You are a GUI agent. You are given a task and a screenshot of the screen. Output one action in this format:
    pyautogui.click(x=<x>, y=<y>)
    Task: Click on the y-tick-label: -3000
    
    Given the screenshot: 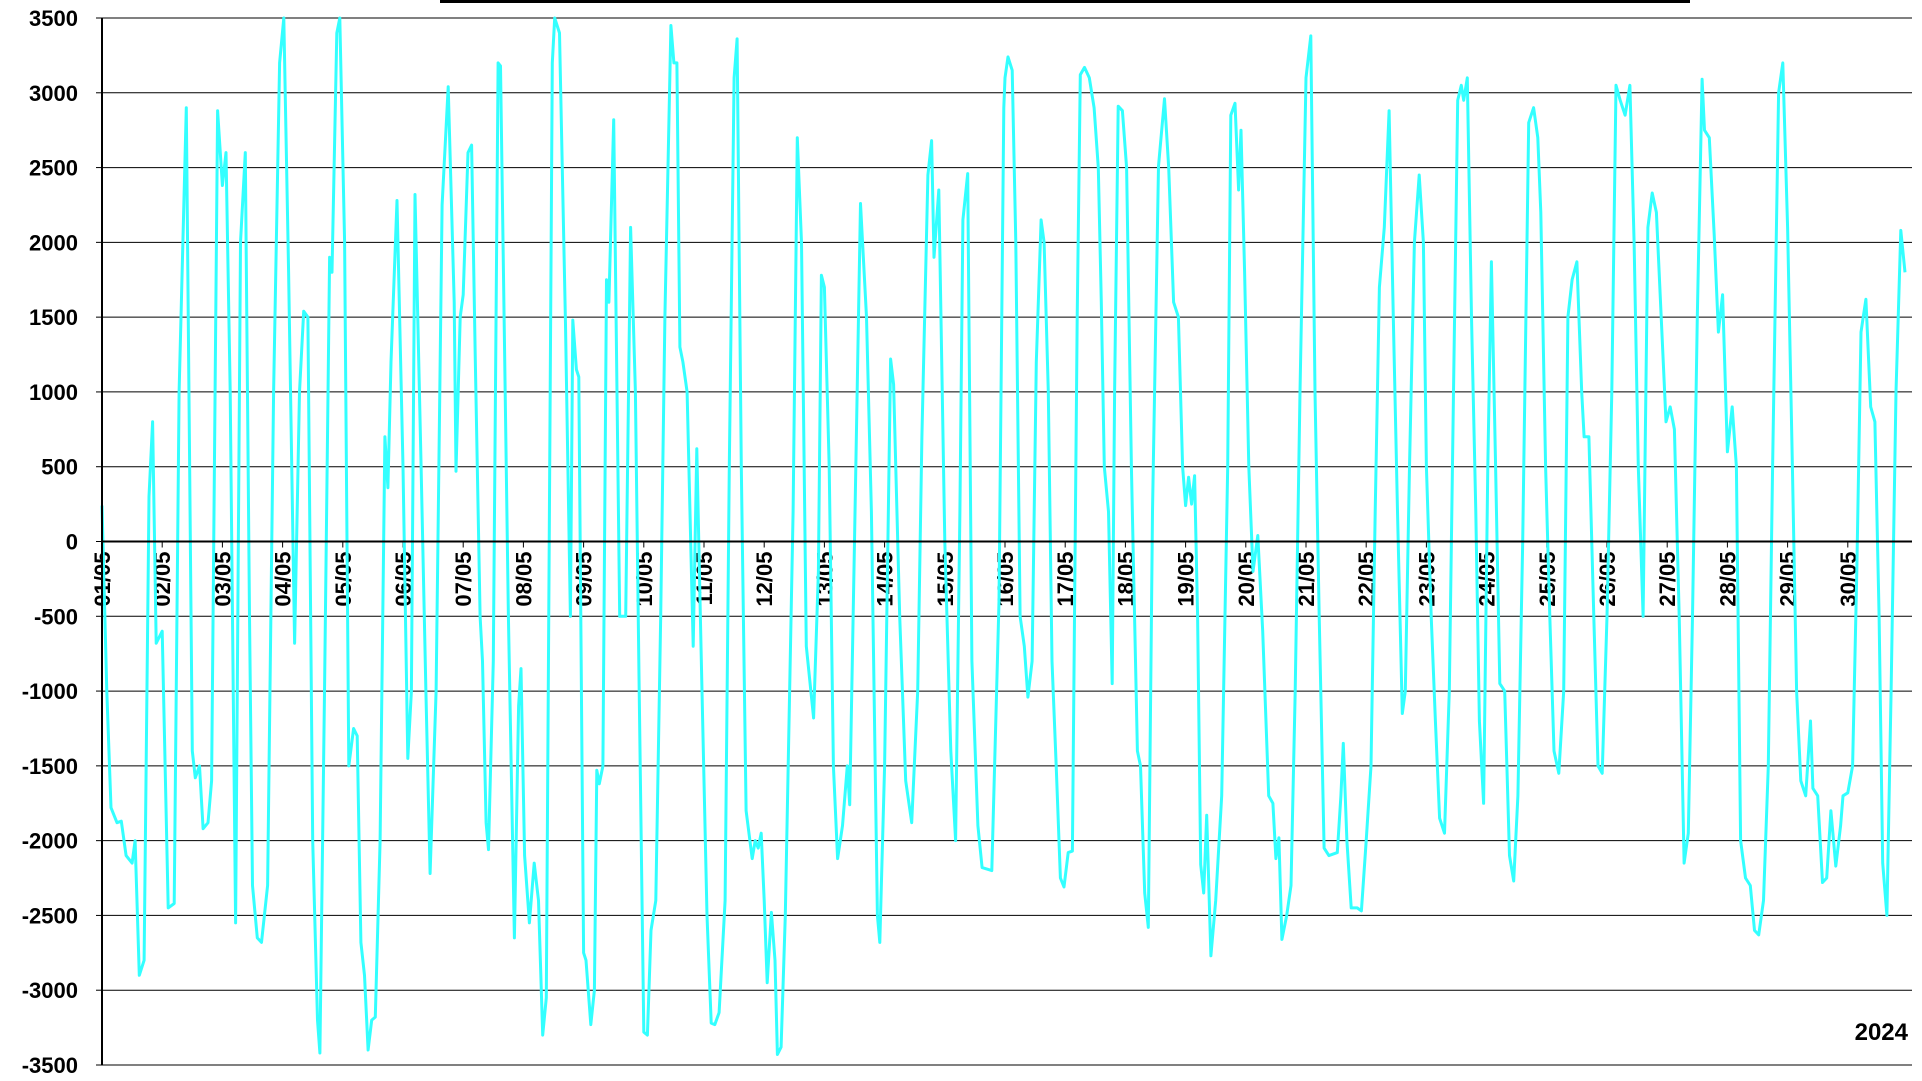 What is the action you would take?
    pyautogui.click(x=50, y=990)
    